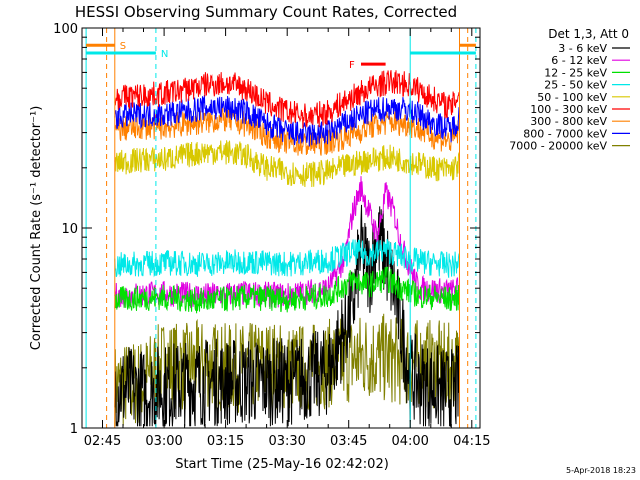 This screenshot has width=640, height=480. Describe the element at coordinates (568, 121) in the screenshot. I see `legend-label-300-800-kev: 300 - 800 keV` at that location.